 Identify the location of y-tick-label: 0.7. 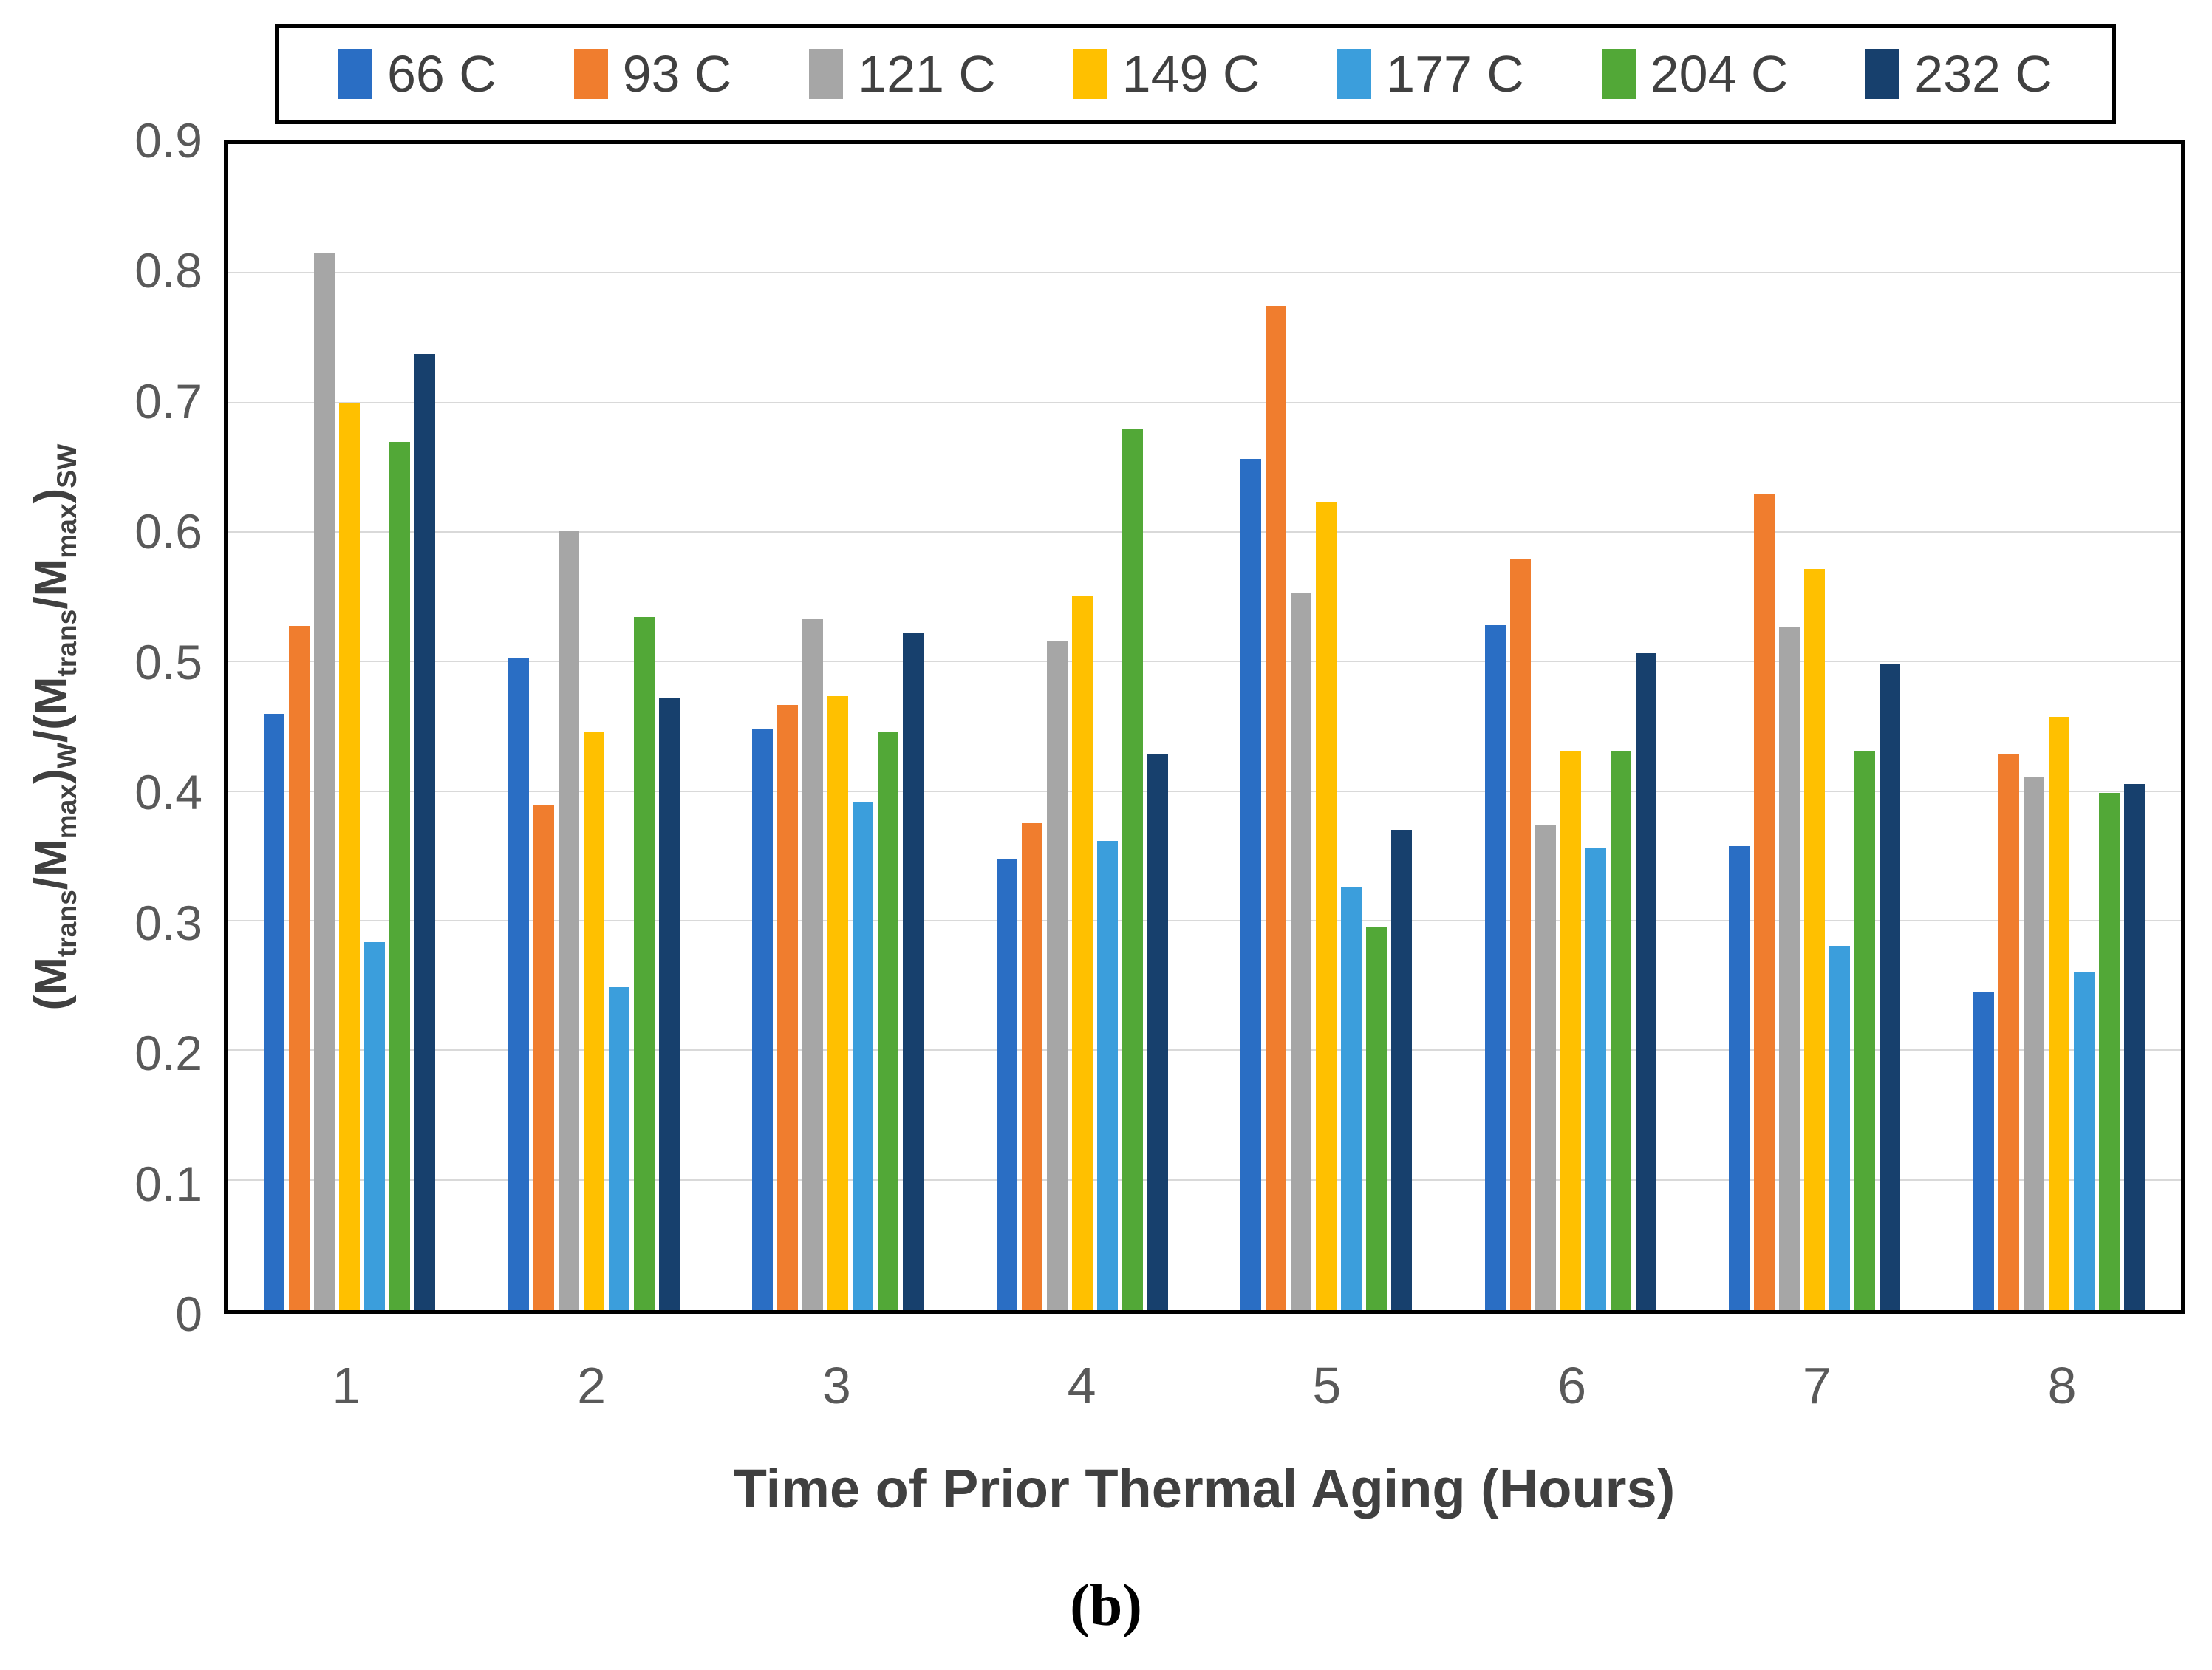
(168, 401).